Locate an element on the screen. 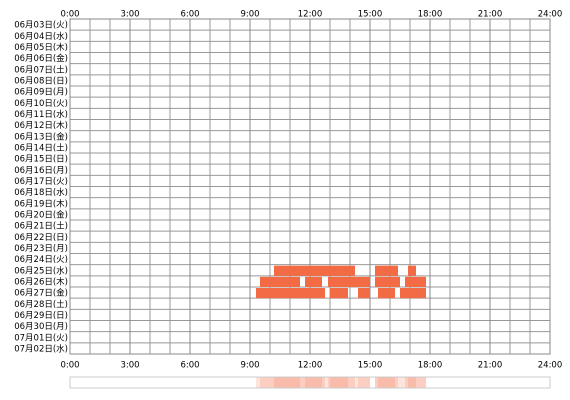 Image resolution: width=570 pixels, height=400 pixels. row-label: 06月09日(月) is located at coordinates (41, 93).